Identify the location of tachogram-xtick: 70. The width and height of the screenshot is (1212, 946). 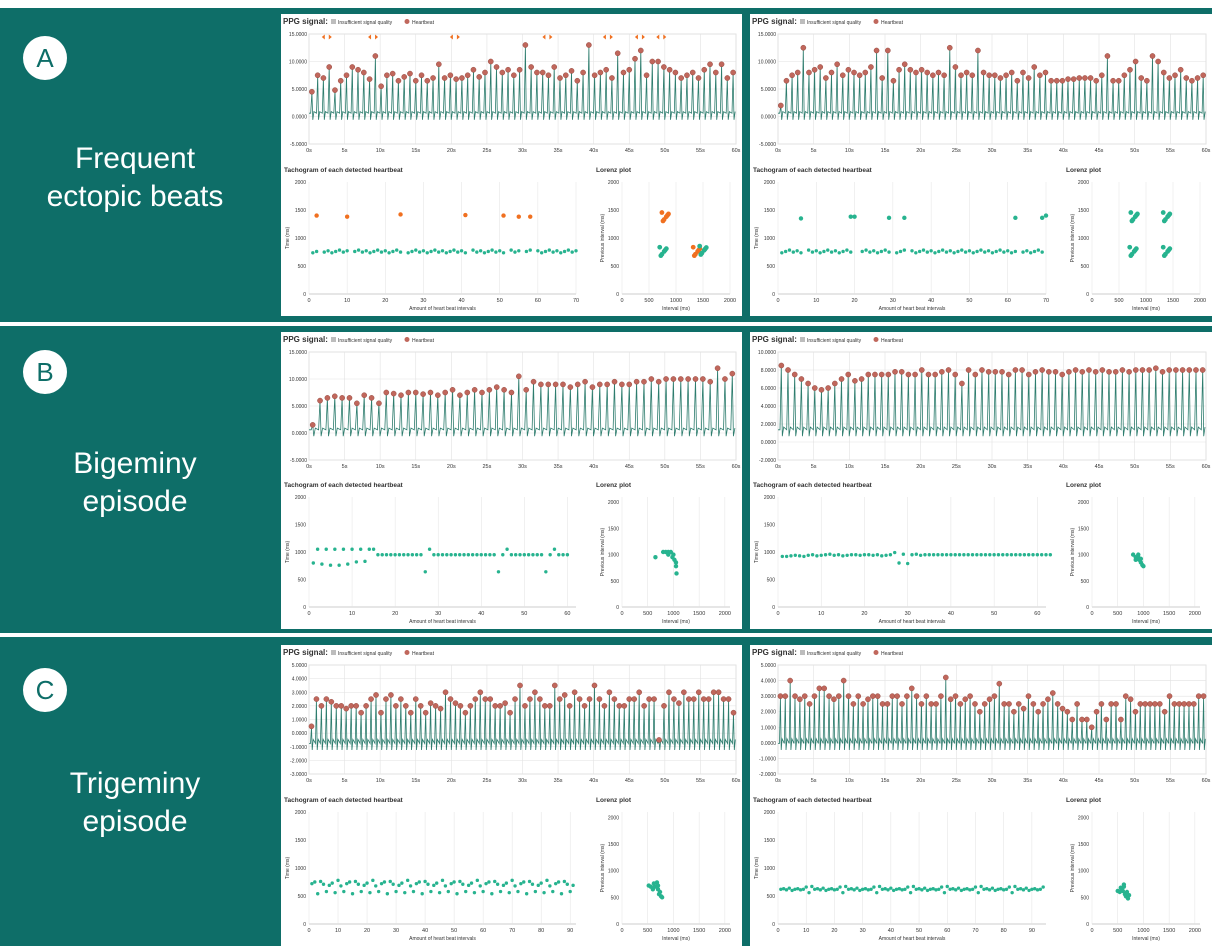
(975, 931).